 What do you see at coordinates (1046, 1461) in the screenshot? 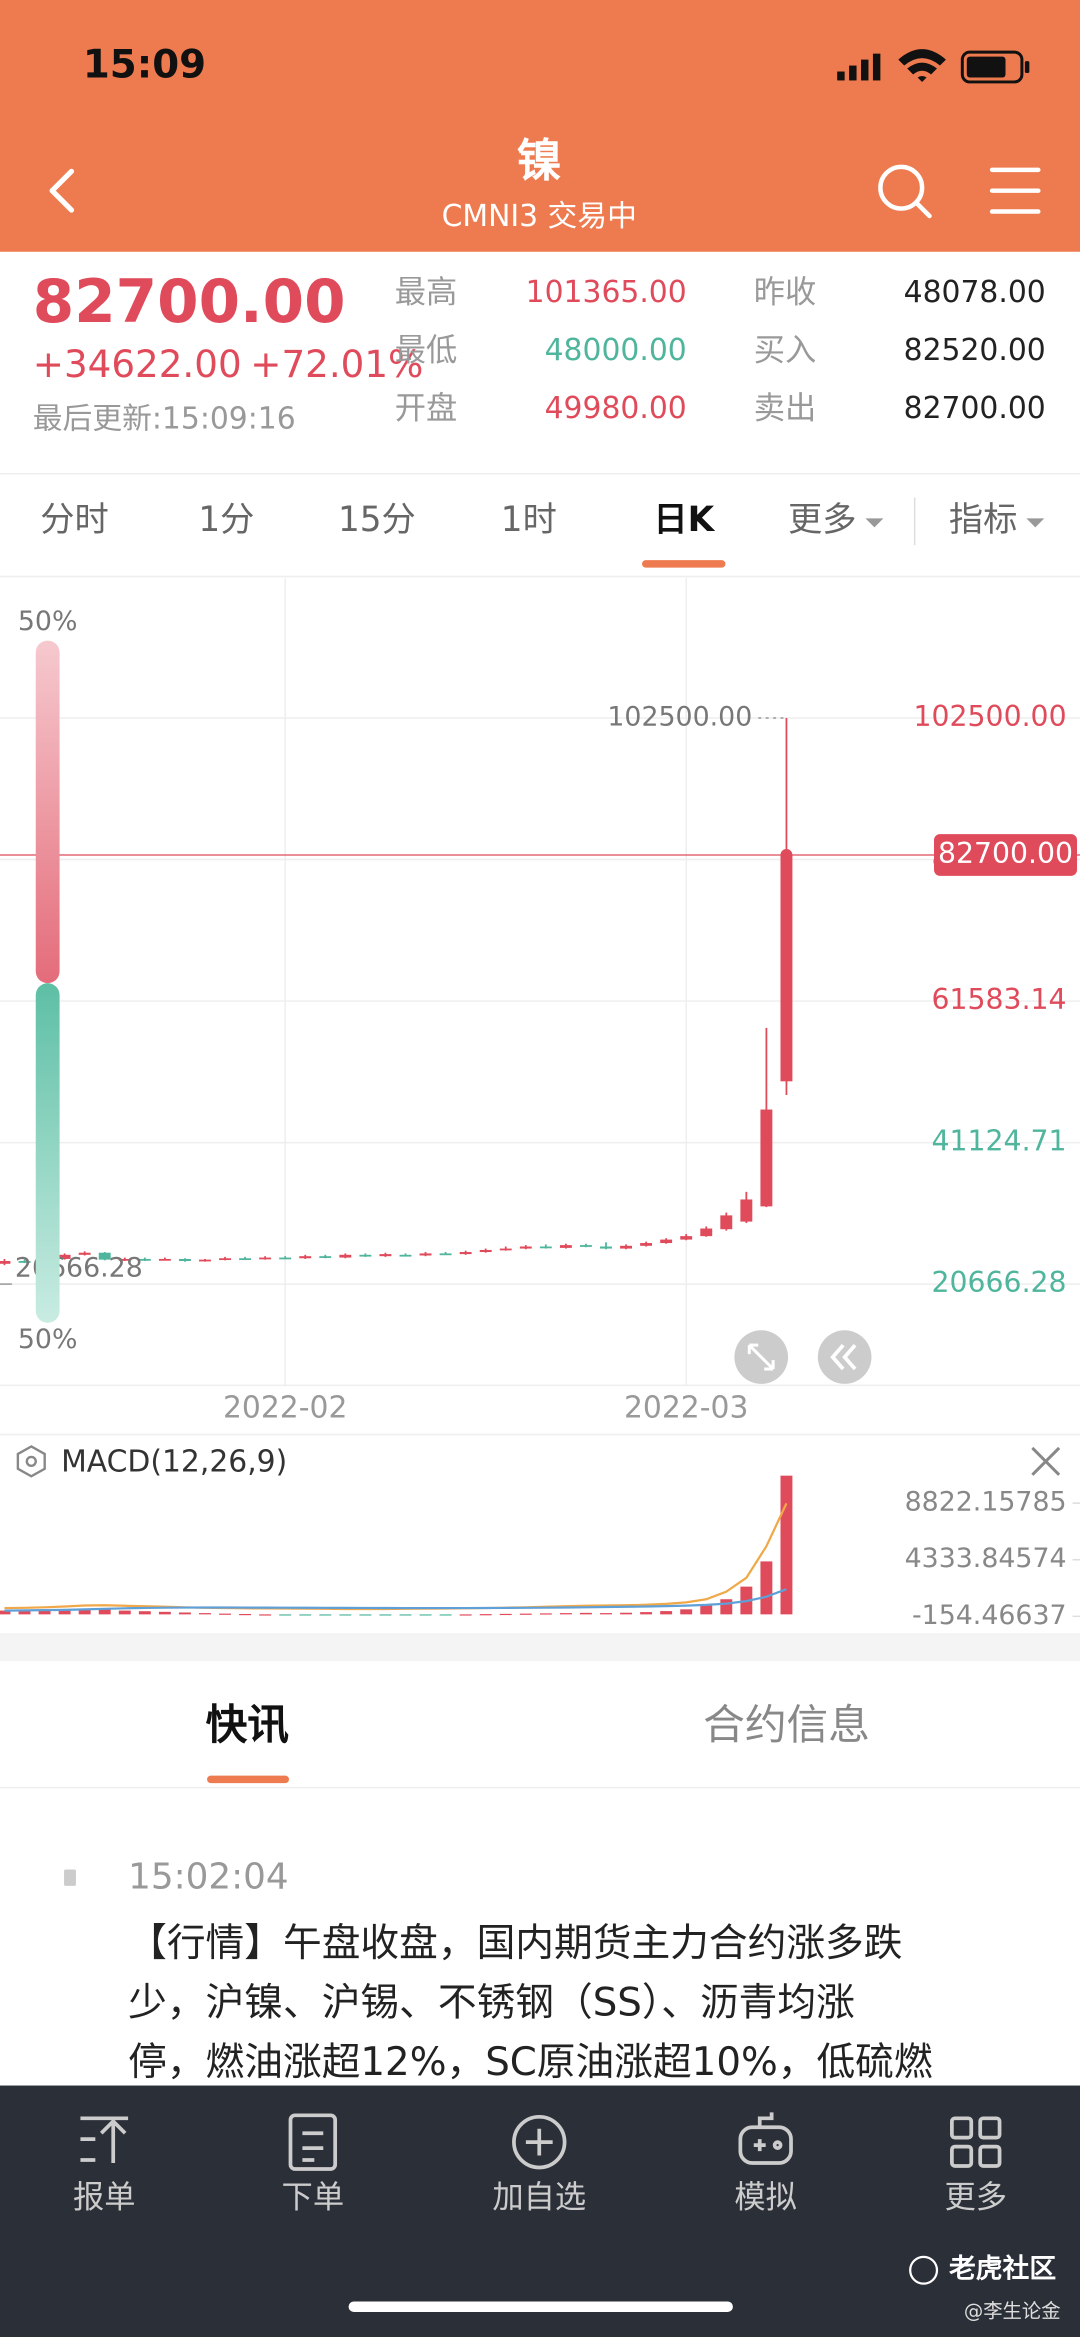
I see `close-indicator` at bounding box center [1046, 1461].